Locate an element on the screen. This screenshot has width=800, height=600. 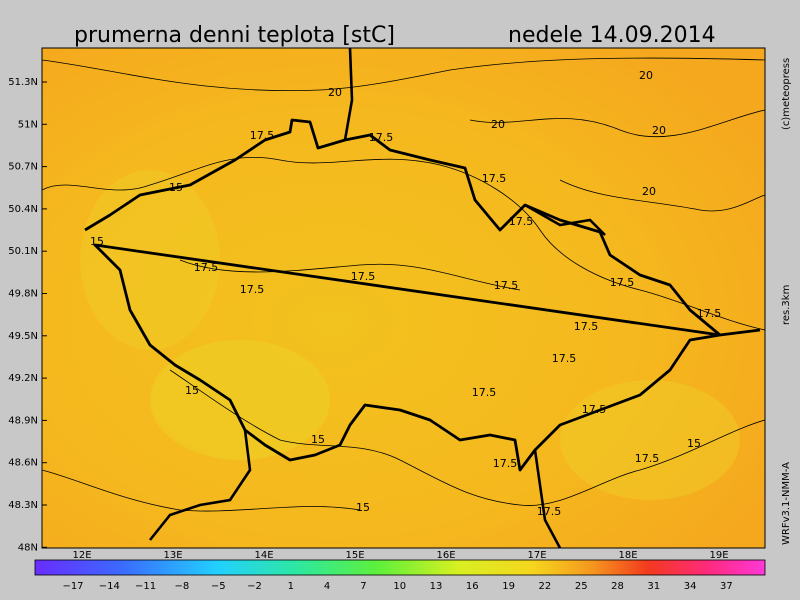
longitude-label: 13E is located at coordinates (172, 555).